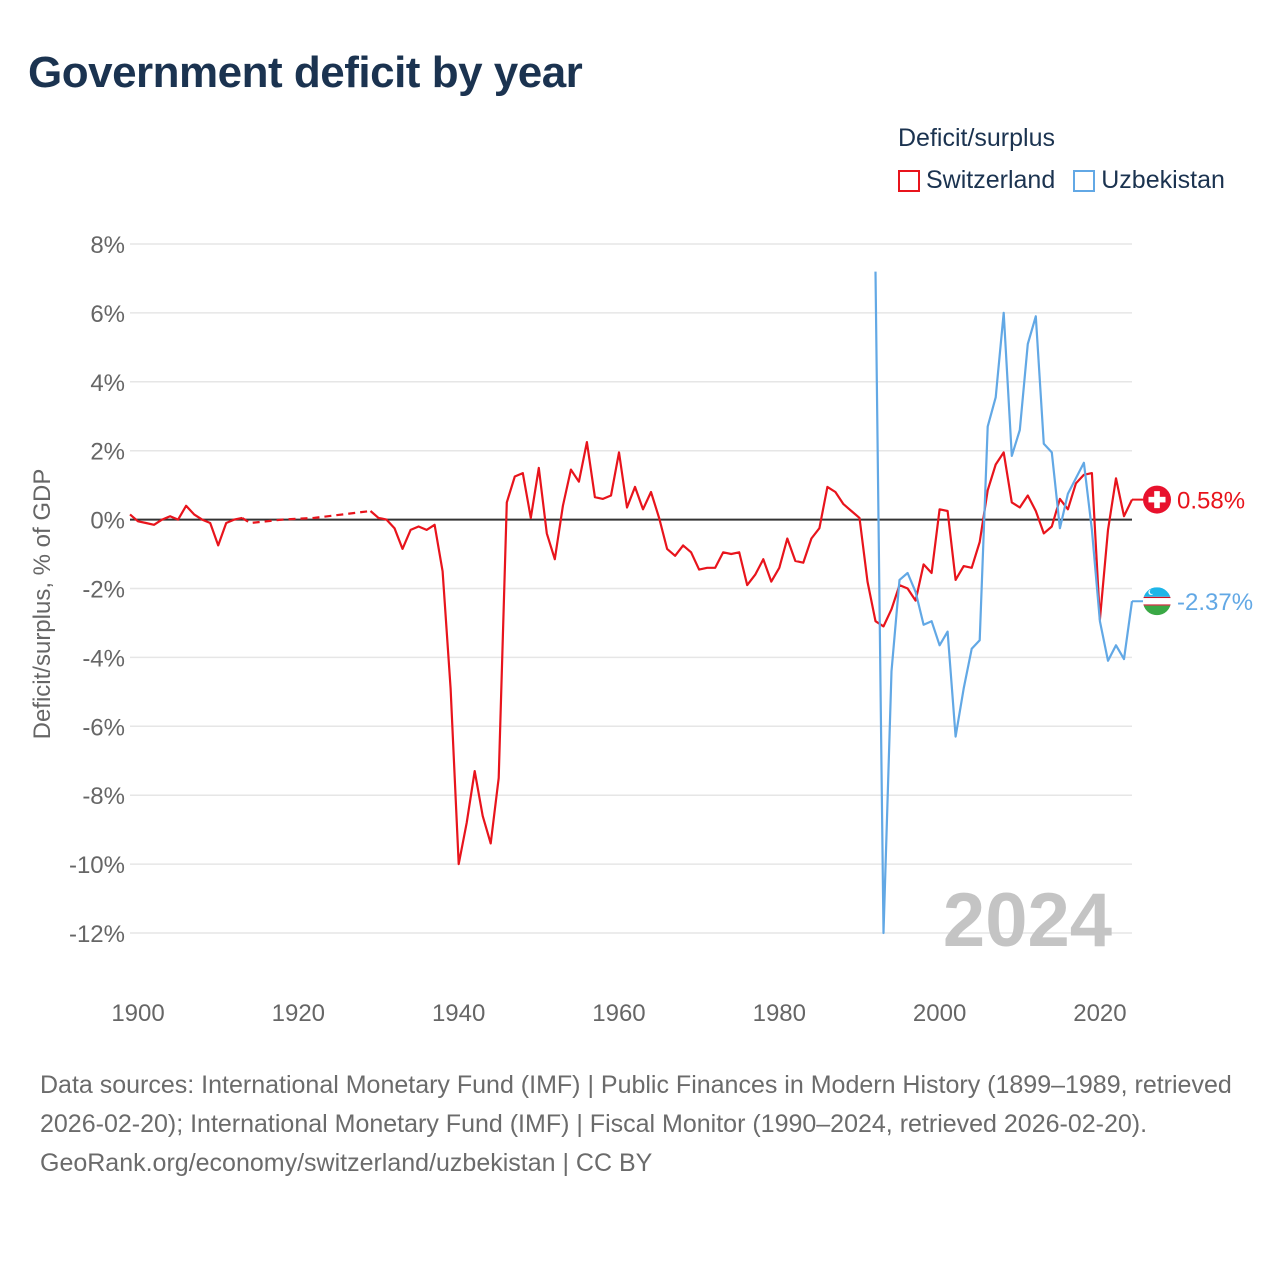  What do you see at coordinates (1070, 180) in the screenshot?
I see `legend: Switzerland Uzbekistan` at bounding box center [1070, 180].